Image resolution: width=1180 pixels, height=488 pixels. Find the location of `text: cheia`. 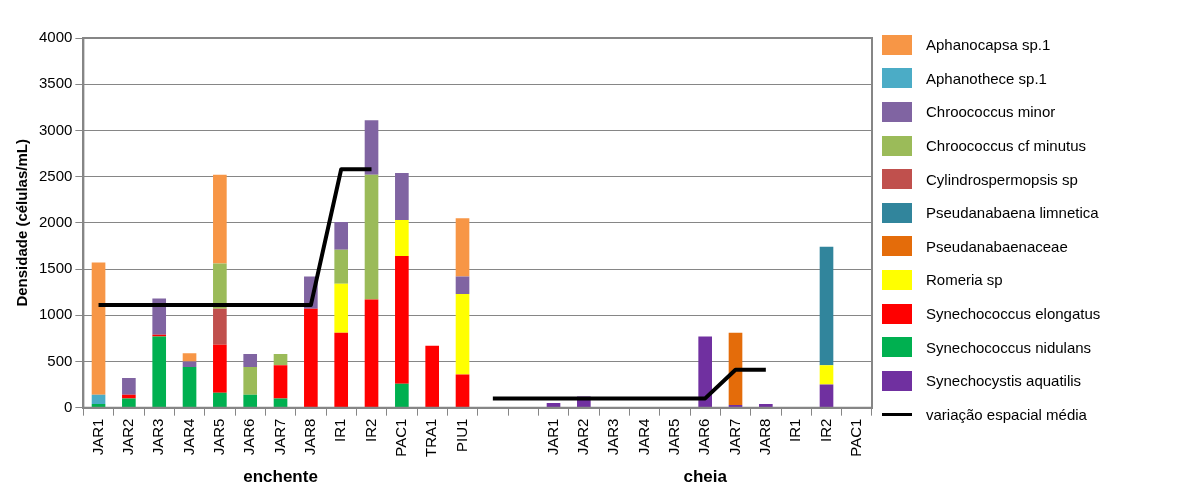

text: cheia is located at coordinates (705, 476).